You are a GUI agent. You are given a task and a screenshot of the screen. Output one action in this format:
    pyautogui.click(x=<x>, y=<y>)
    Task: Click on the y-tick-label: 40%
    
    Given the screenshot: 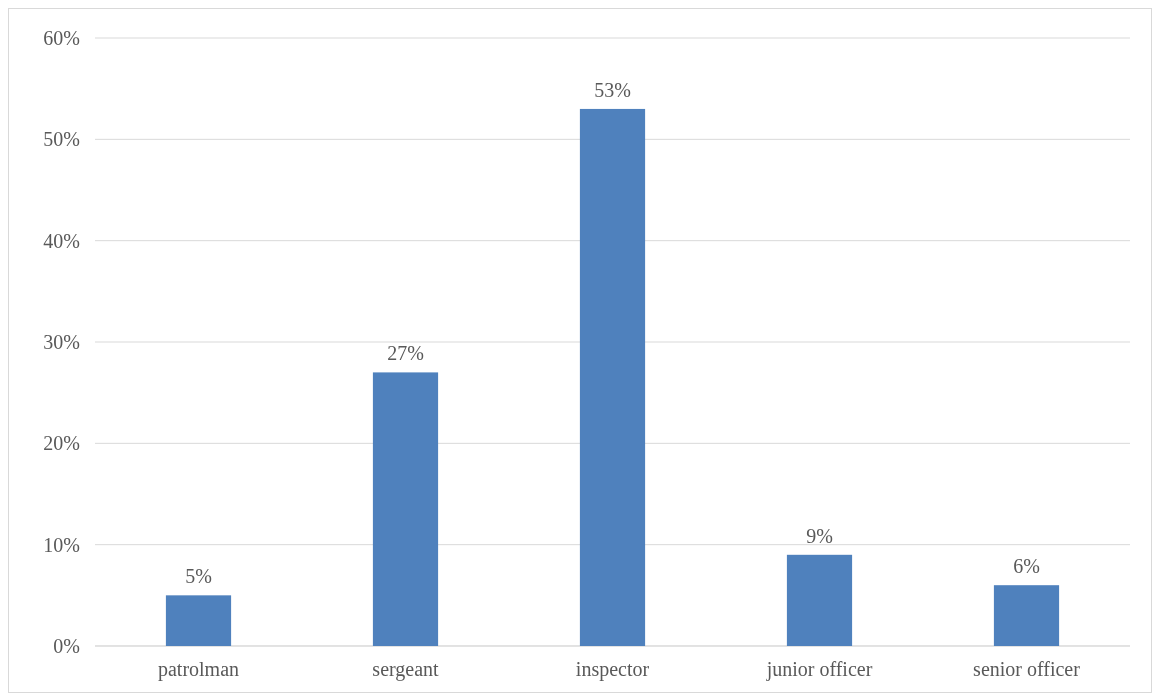 What is the action you would take?
    pyautogui.click(x=61, y=240)
    